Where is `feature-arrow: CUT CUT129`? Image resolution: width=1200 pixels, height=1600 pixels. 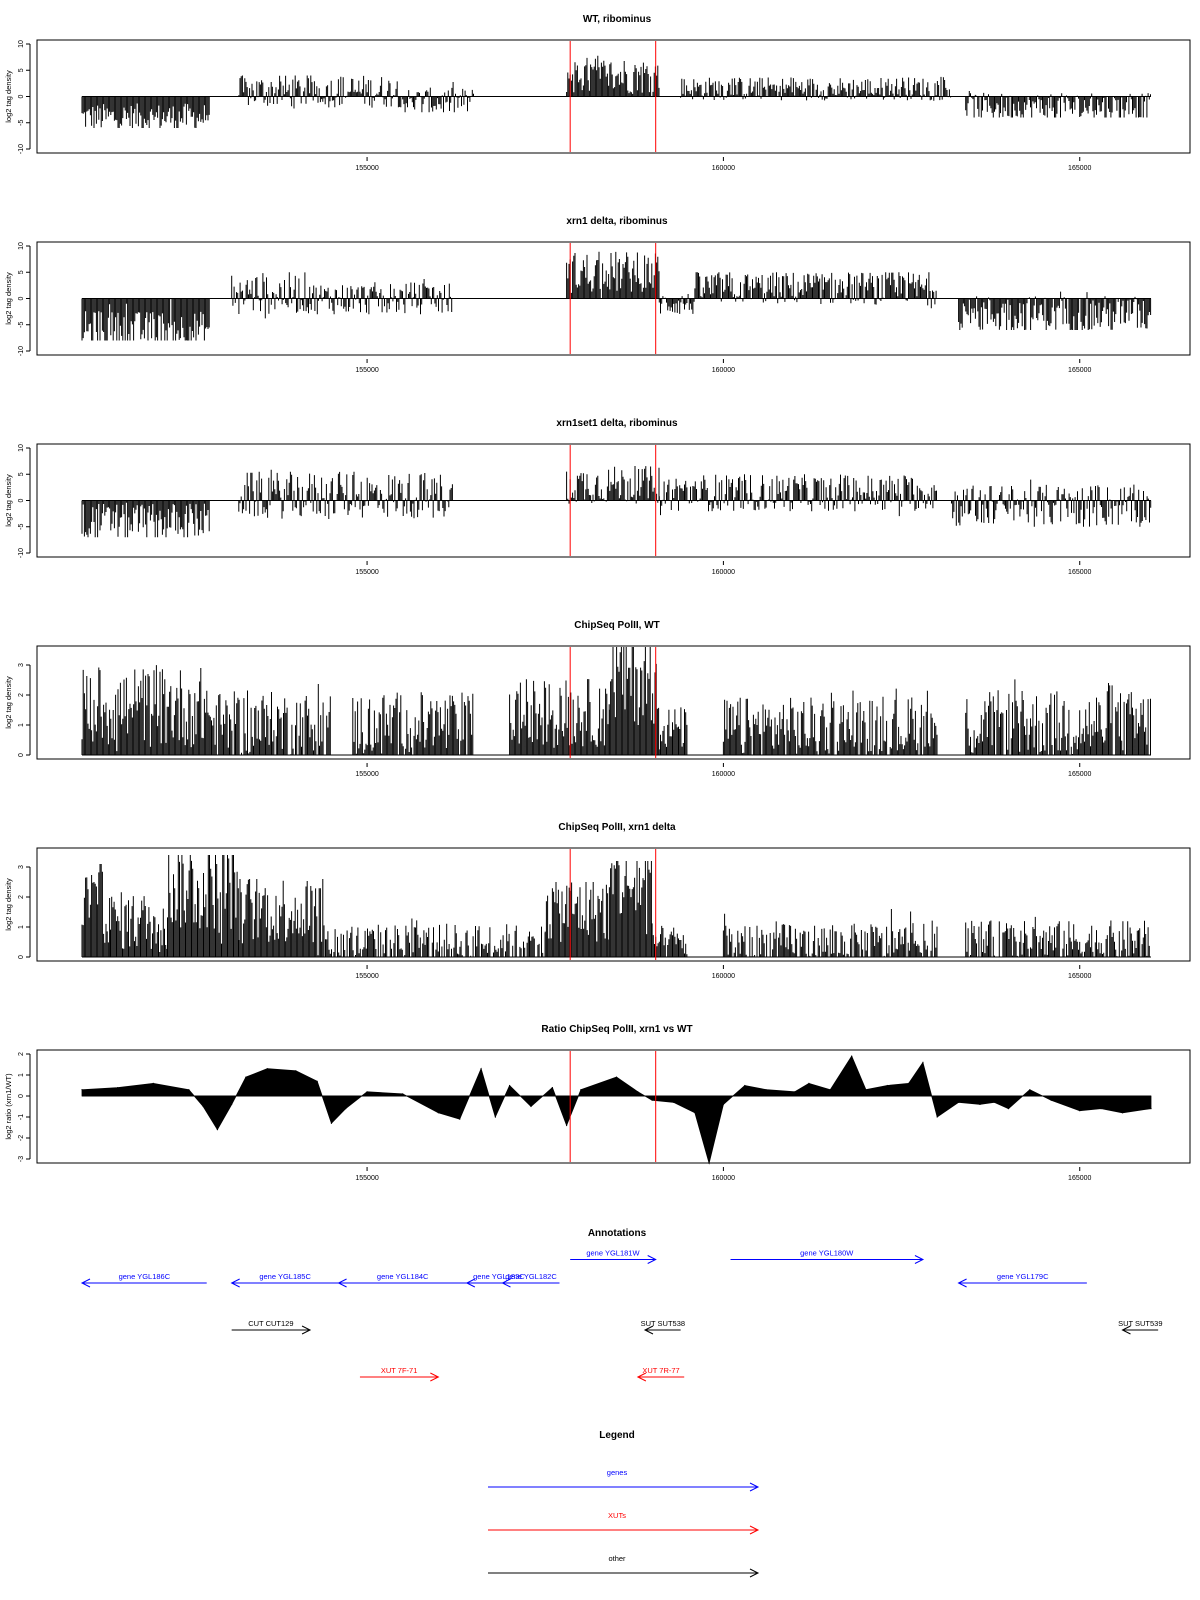
feature-arrow: CUT CUT129 is located at coordinates (271, 1327).